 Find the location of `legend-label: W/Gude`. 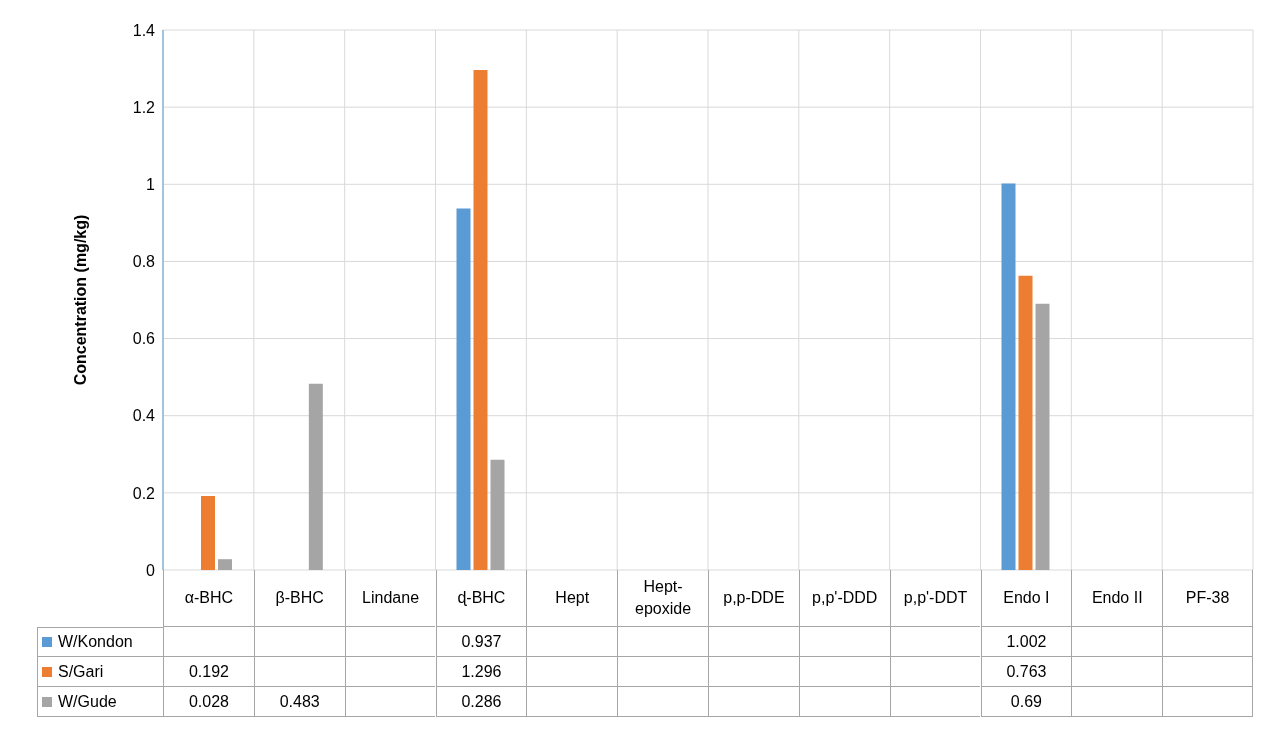

legend-label: W/Gude is located at coordinates (100, 702).